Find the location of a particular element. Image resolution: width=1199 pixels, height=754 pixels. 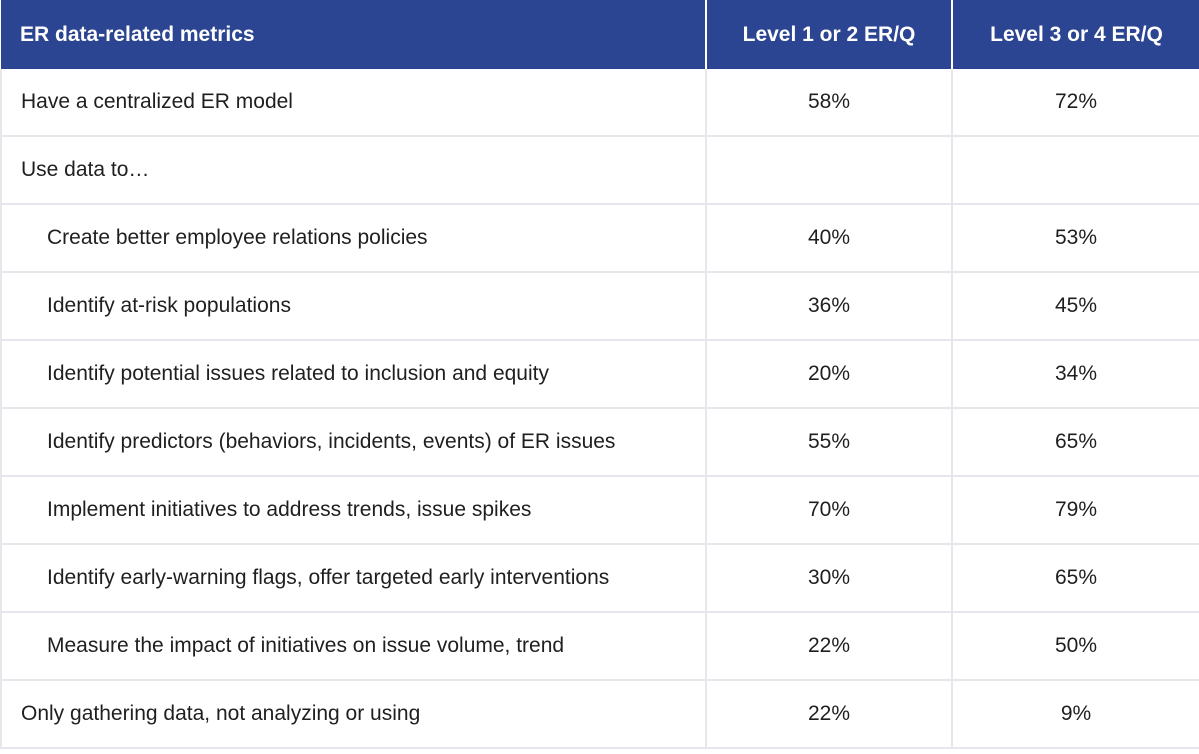

cell-level-3-4: 45% is located at coordinates (1075, 306).